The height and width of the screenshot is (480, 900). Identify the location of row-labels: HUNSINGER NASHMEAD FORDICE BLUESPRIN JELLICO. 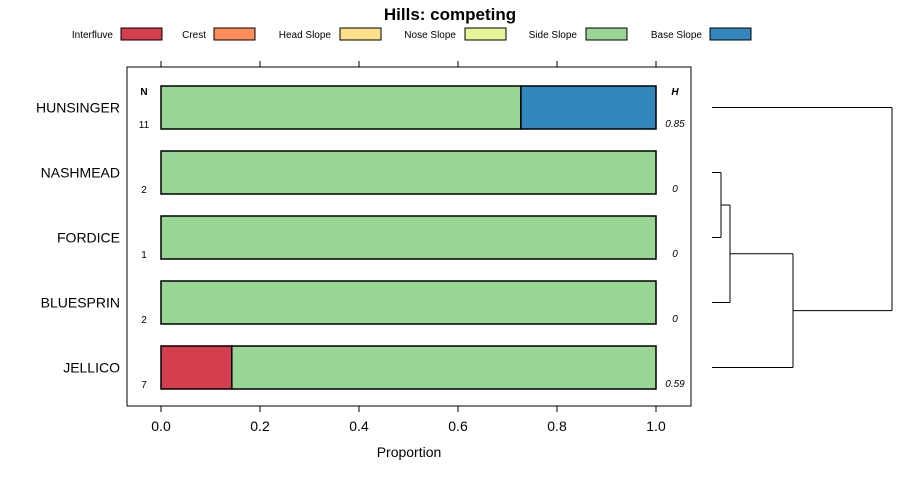
(78, 238).